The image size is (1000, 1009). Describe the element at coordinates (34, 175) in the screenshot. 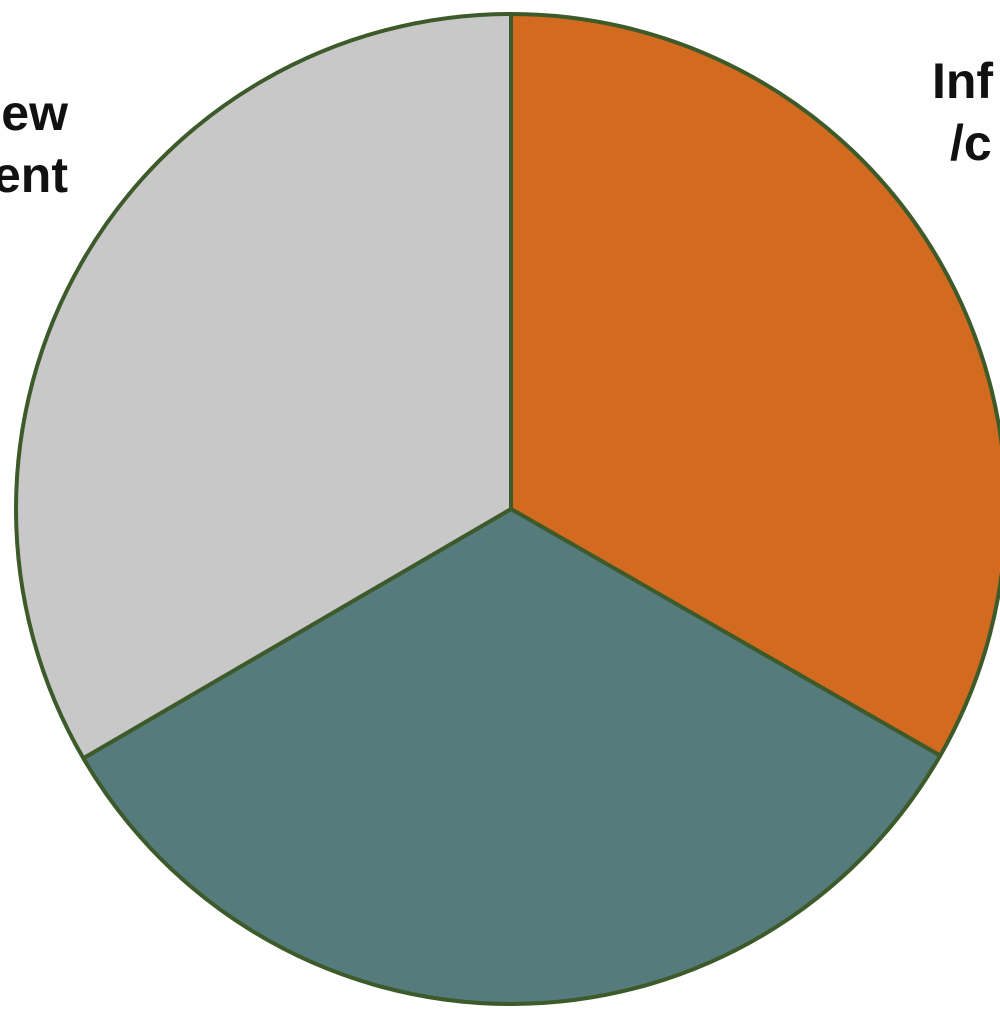

I see `slice-label-3-line-2: ent` at that location.